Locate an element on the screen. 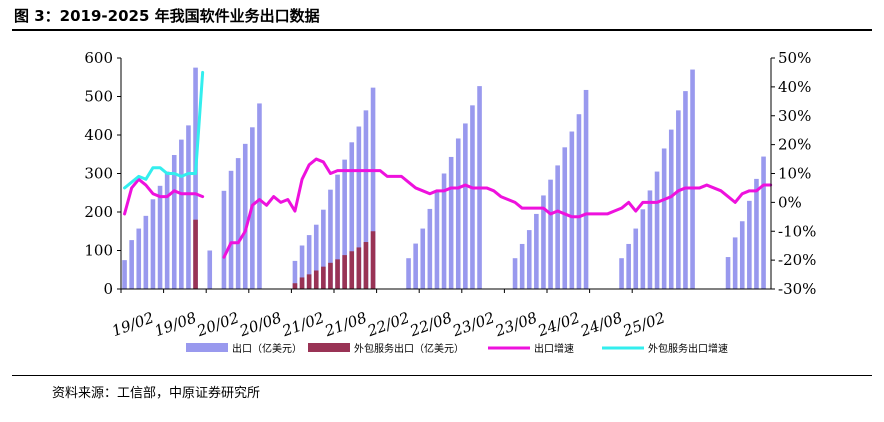 Image resolution: width=884 pixels, height=422 pixels. x-tick-label: 21/02 is located at coordinates (303, 324).